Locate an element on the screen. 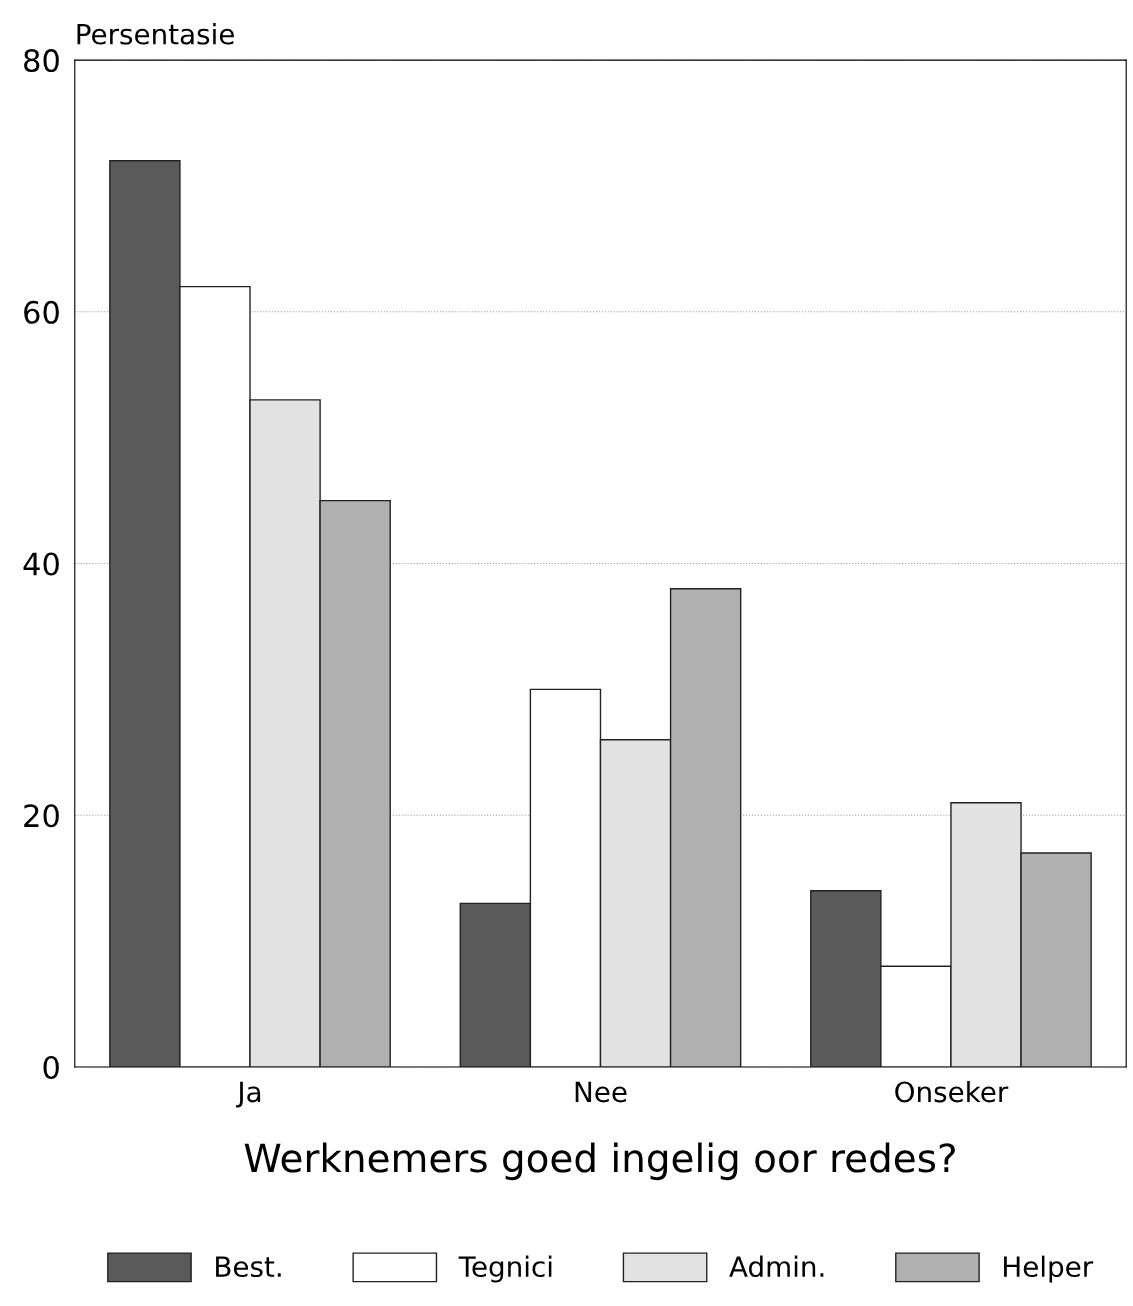 The height and width of the screenshot is (1306, 1133). y-tick-label: 20 is located at coordinates (41, 816).